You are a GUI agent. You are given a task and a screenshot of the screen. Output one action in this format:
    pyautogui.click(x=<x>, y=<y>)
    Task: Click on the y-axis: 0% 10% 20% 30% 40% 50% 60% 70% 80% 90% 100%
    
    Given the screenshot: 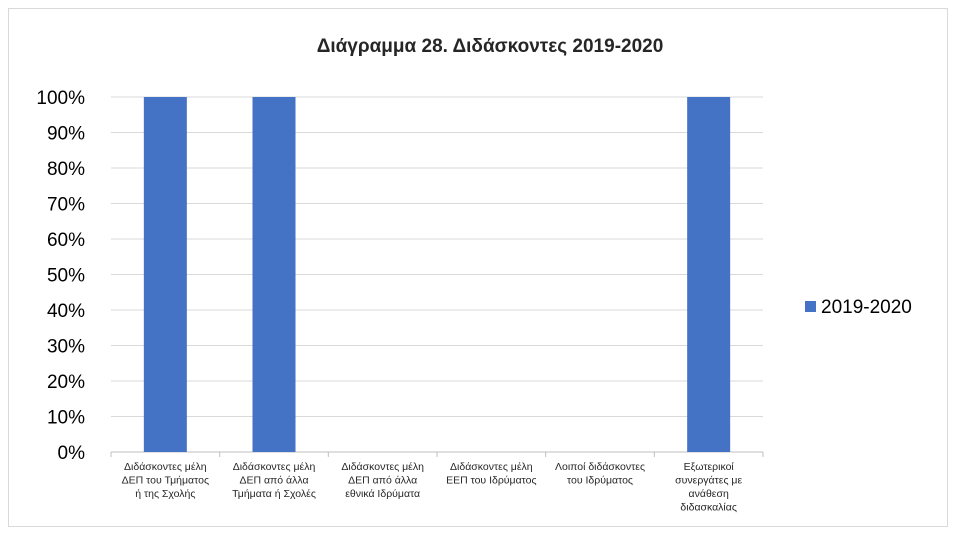 What is the action you would take?
    pyautogui.click(x=60, y=276)
    